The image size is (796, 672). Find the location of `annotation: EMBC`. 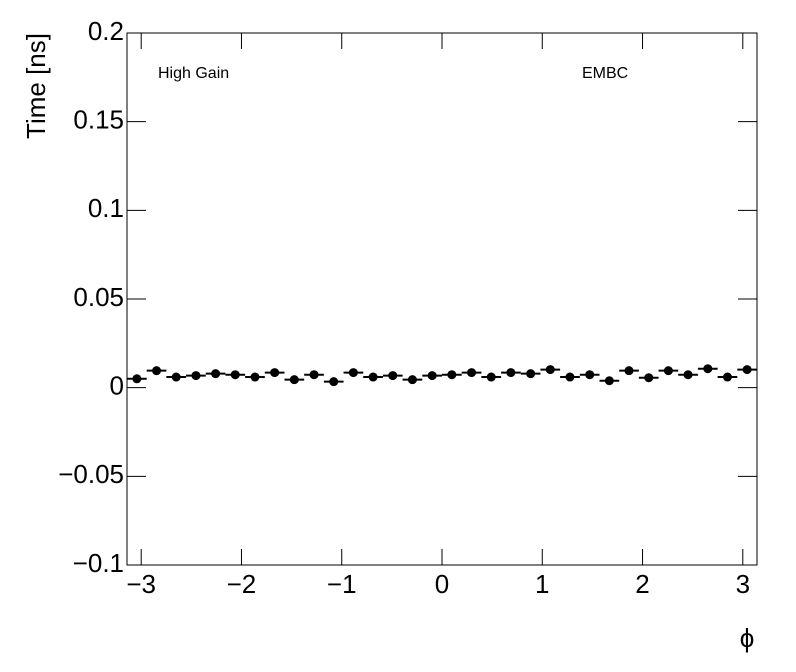

annotation: EMBC is located at coordinates (605, 73).